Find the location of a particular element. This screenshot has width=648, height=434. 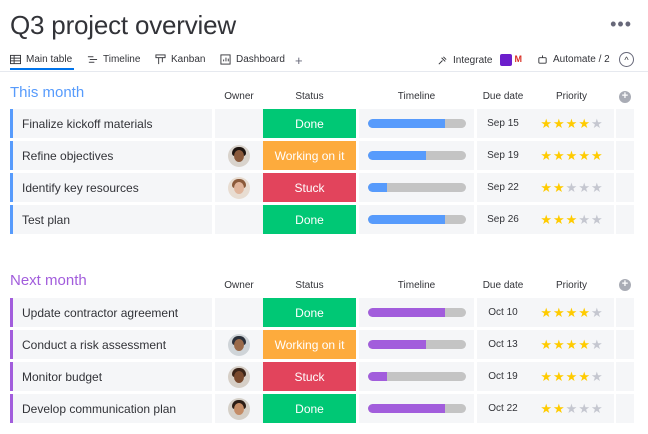

man-avatar-beard is located at coordinates (239, 408).